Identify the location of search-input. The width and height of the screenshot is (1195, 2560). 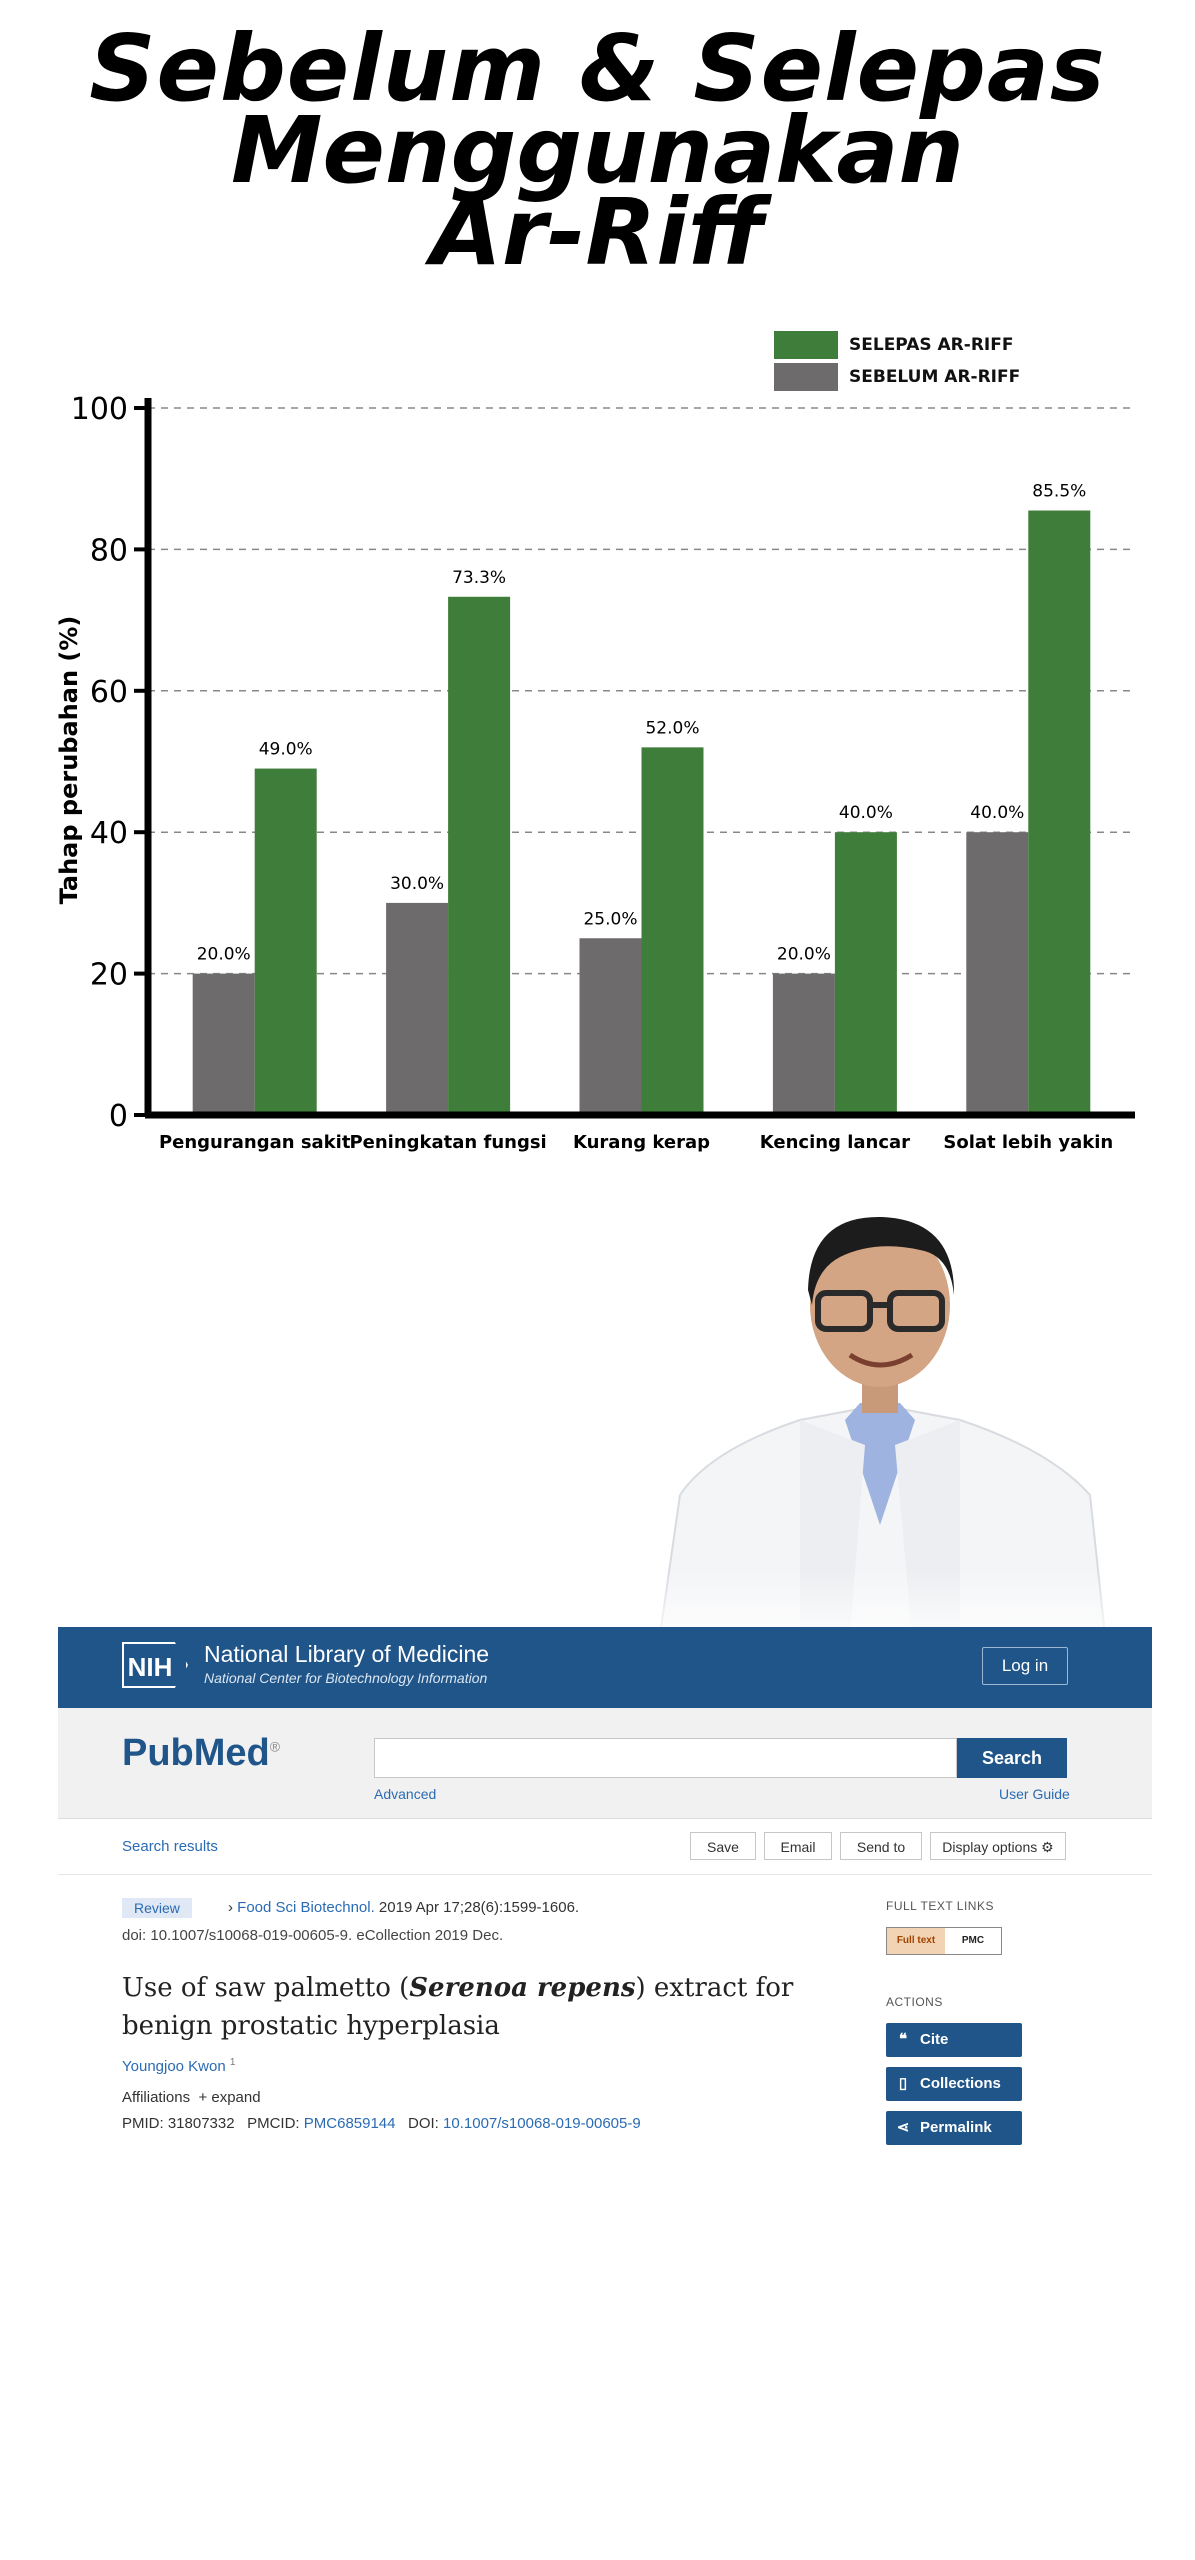
(665, 1758).